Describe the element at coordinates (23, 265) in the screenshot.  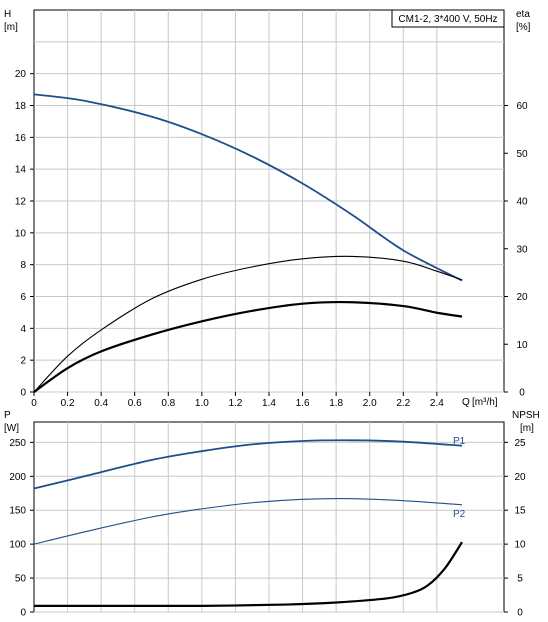
I see `head-tick-label: 8` at that location.